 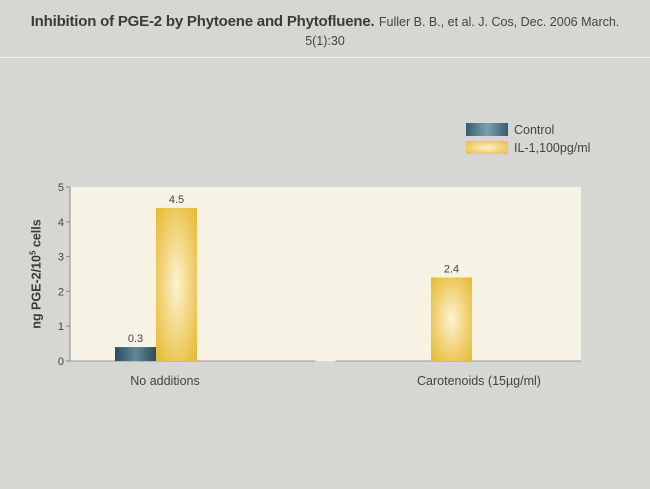 I want to click on control-swatch-icon, so click(x=487, y=129).